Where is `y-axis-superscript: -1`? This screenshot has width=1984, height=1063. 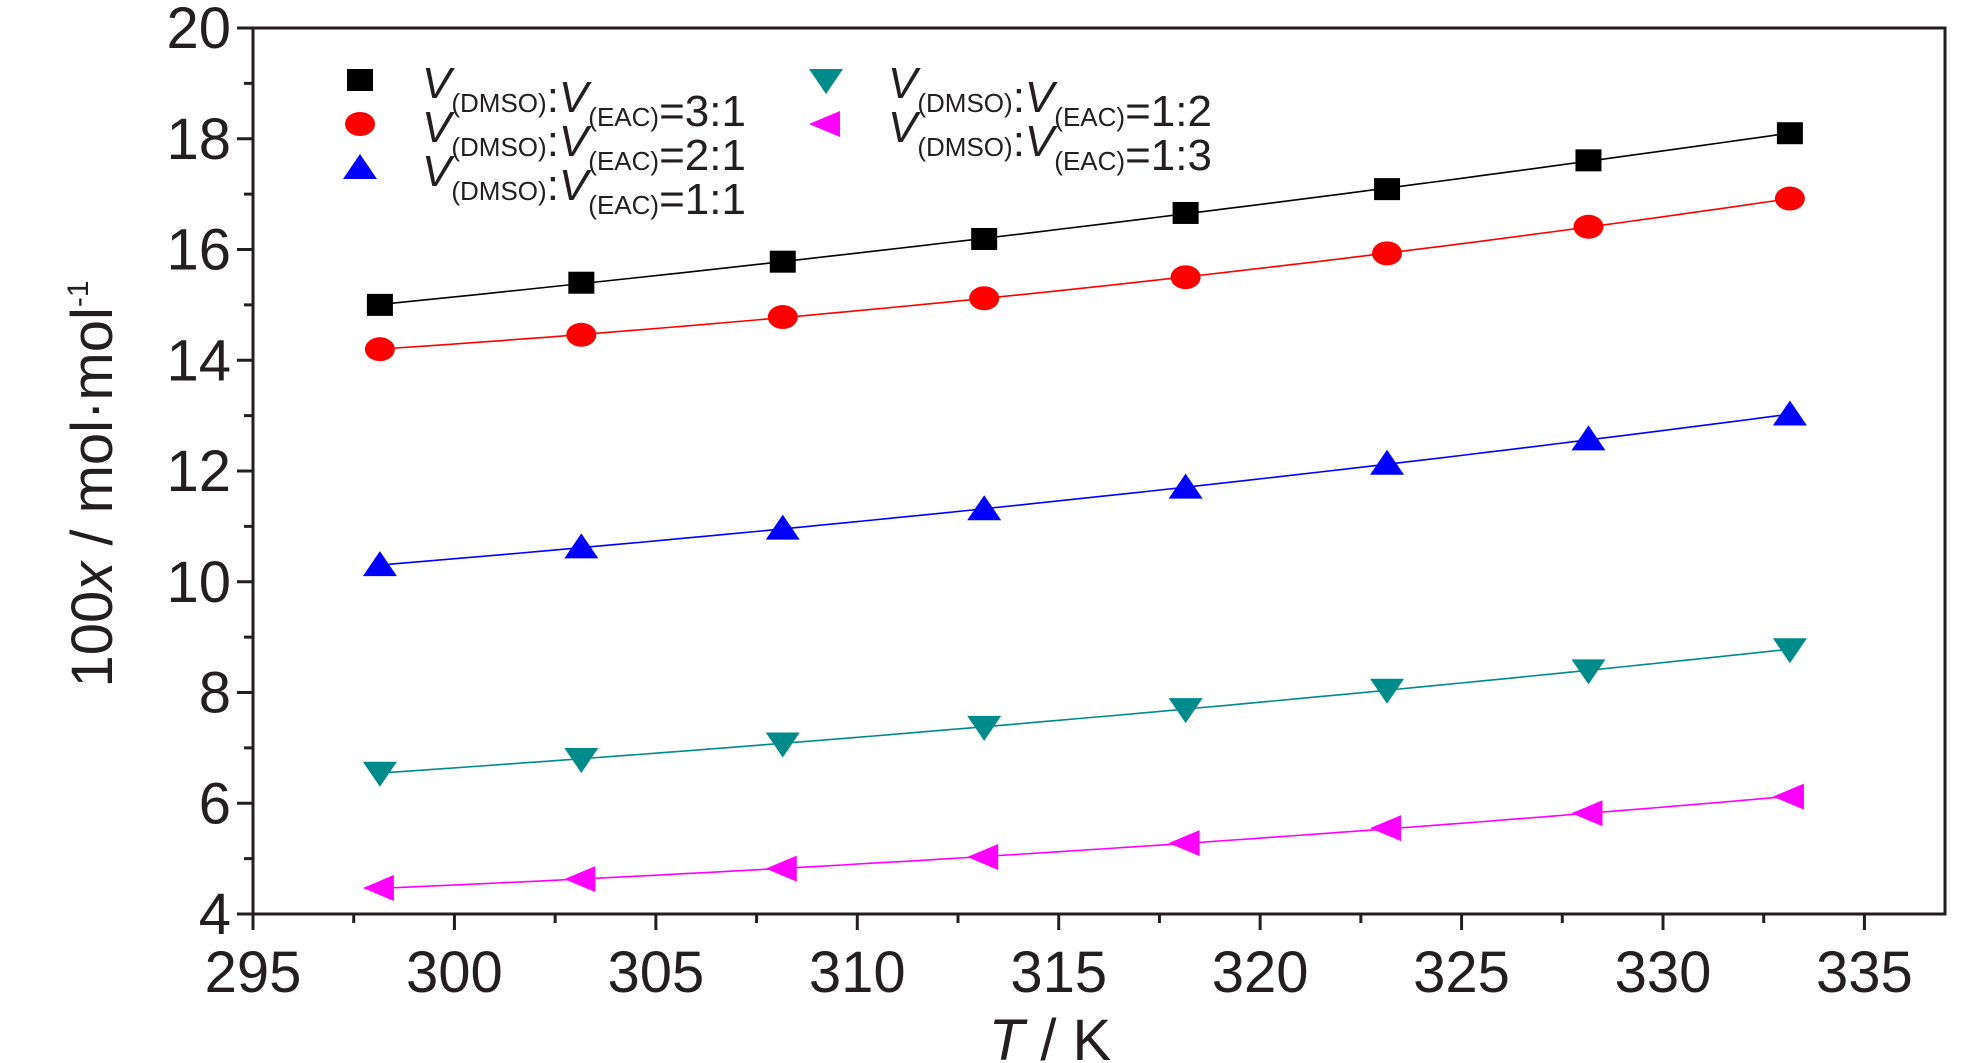 y-axis-superscript: -1 is located at coordinates (78, 293).